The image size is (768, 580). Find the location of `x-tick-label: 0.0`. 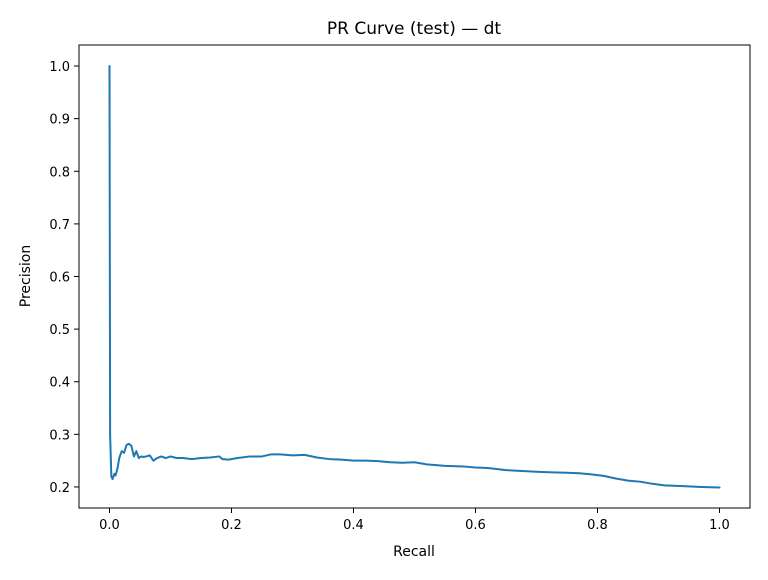

x-tick-label: 0.0 is located at coordinates (109, 525).